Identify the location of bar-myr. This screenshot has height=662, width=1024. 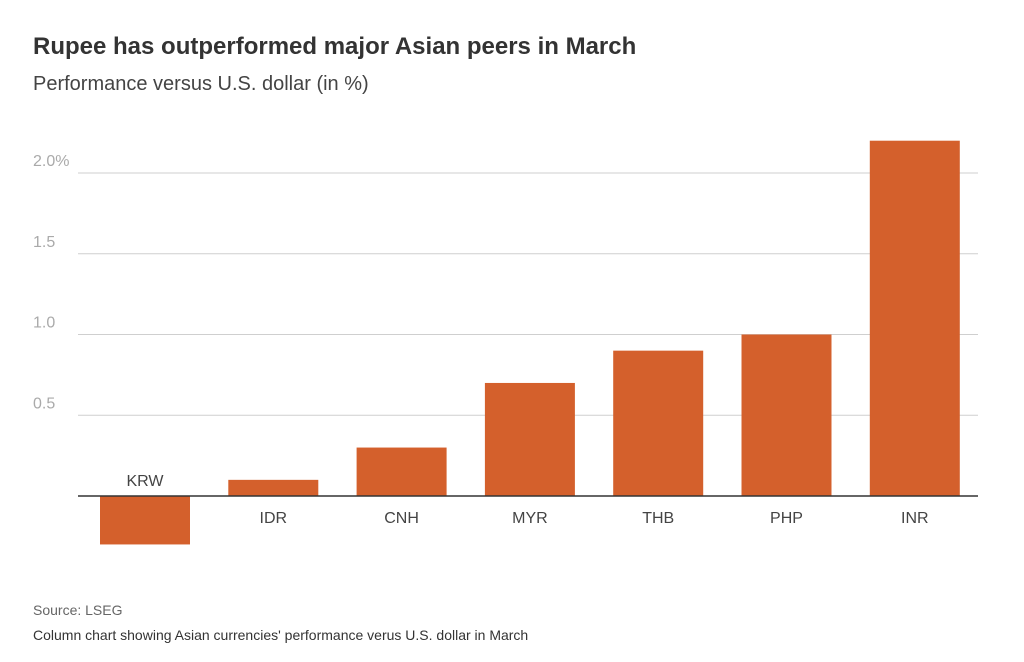
(529, 439).